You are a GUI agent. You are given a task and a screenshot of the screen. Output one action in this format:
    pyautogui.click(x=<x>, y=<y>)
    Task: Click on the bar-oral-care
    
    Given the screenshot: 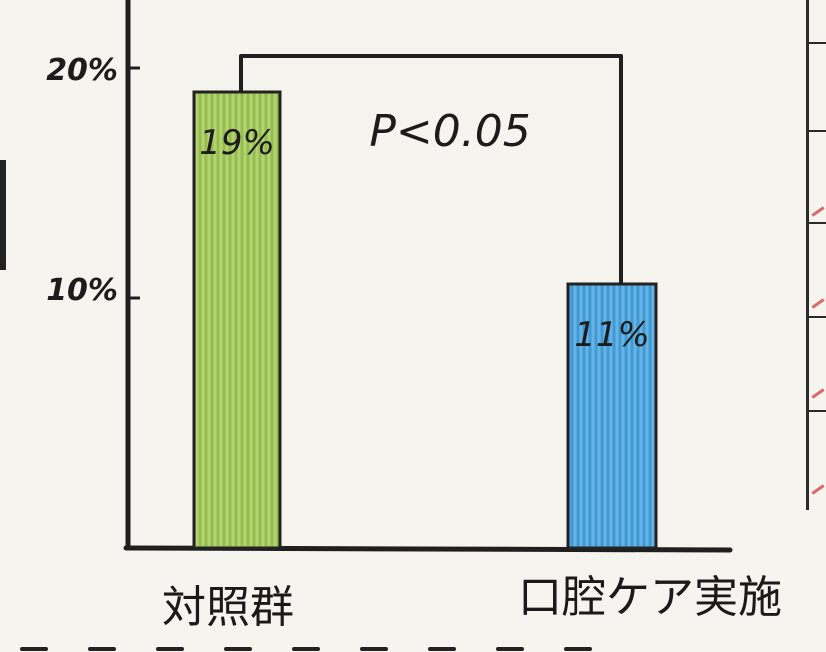 What is the action you would take?
    pyautogui.click(x=612, y=416)
    